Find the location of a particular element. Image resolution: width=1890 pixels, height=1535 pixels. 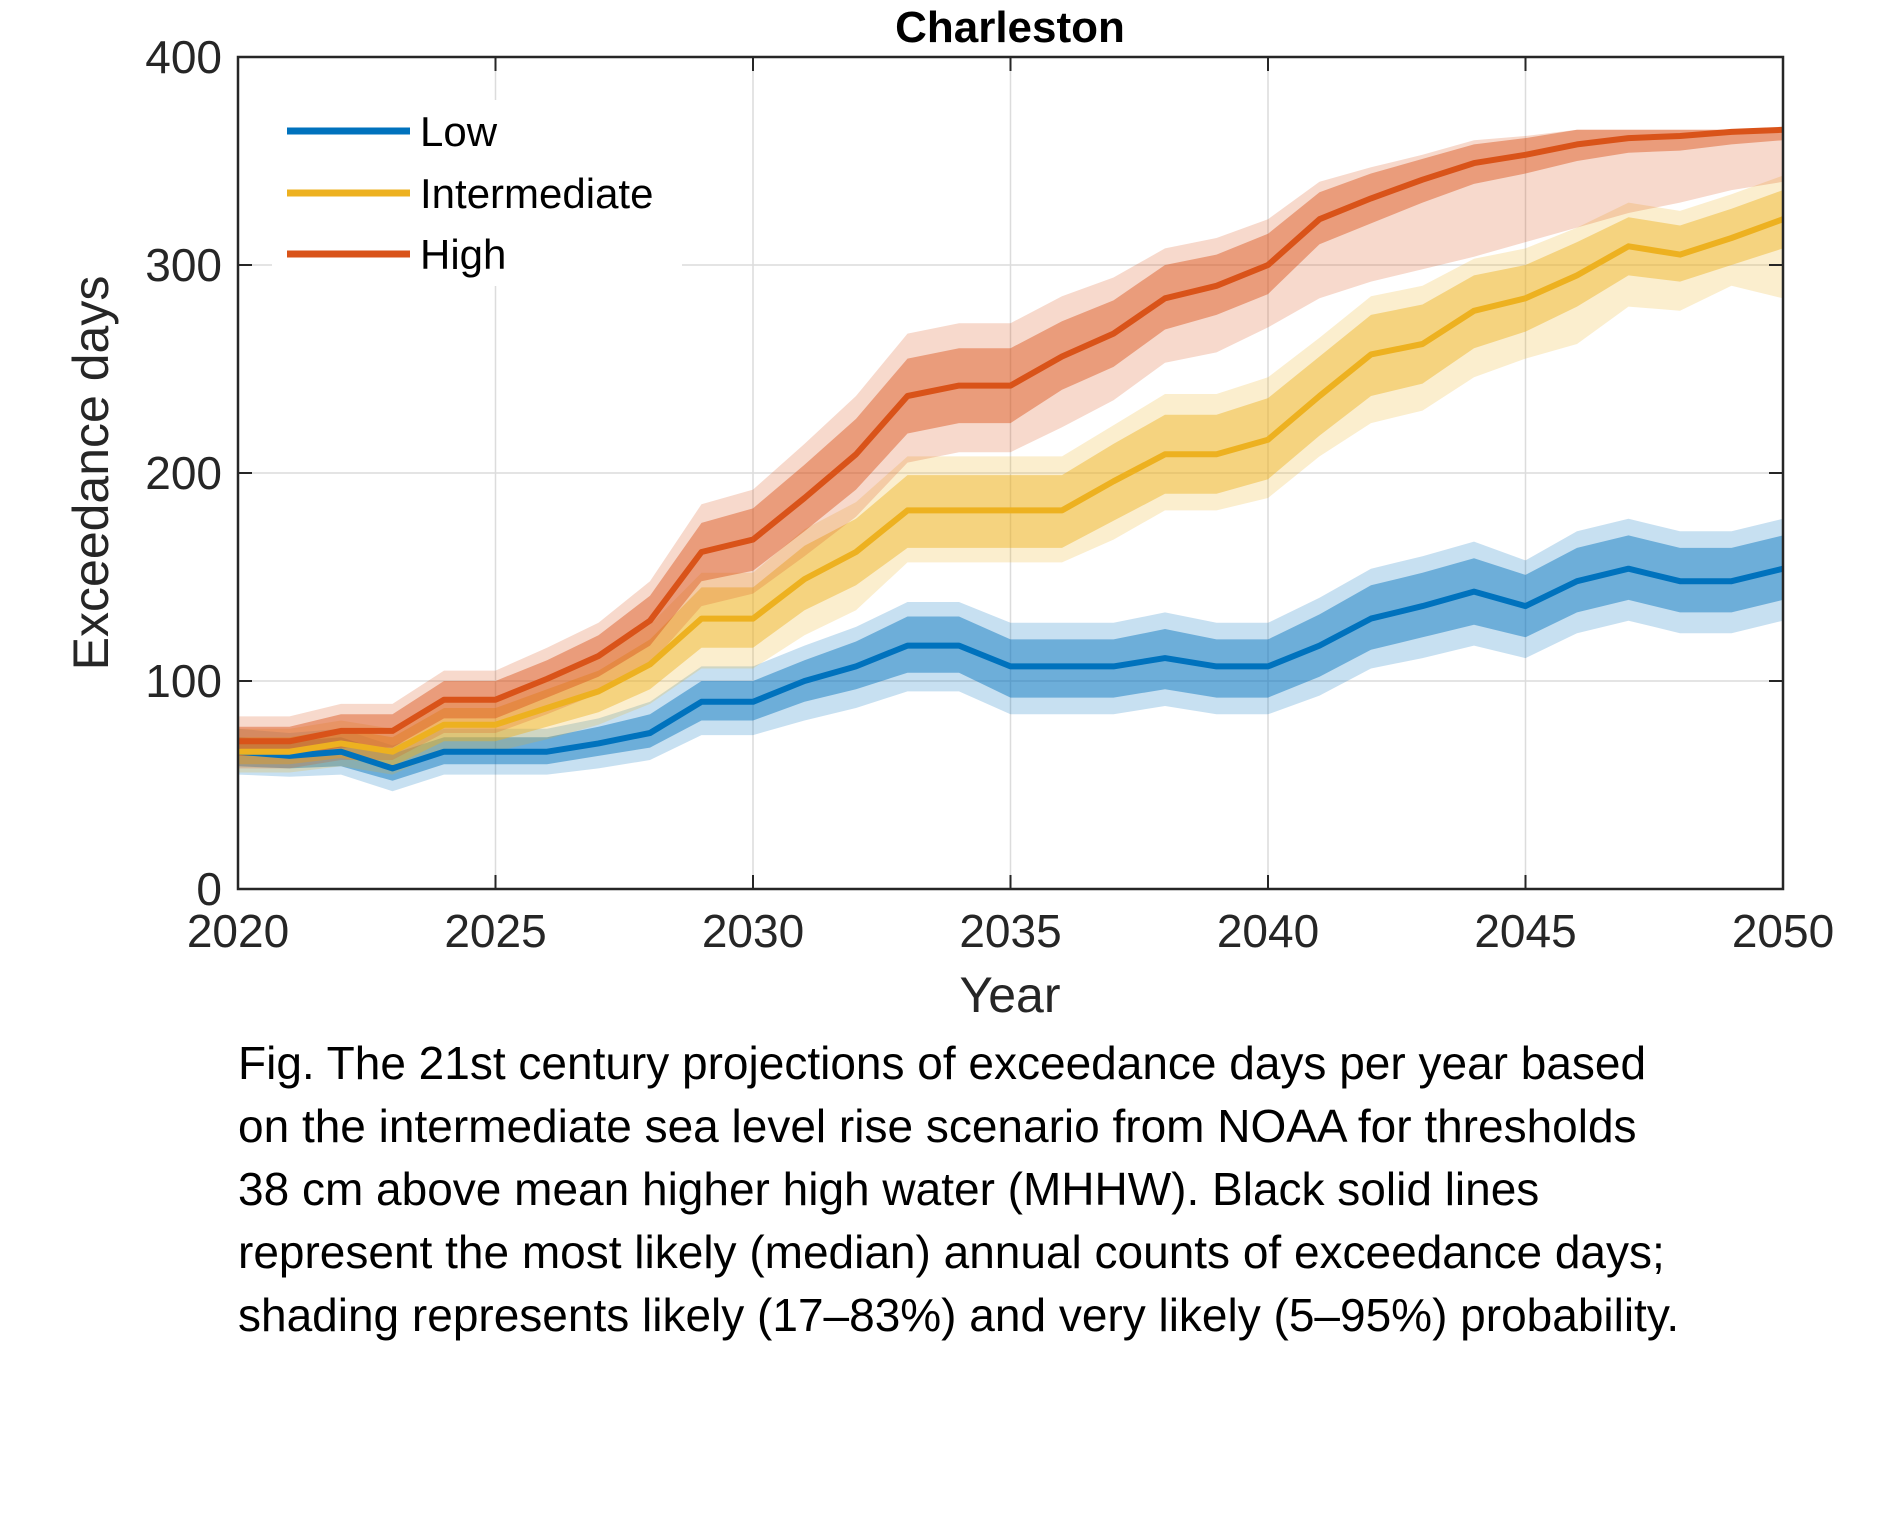

y-tick-label: 300 is located at coordinates (183, 265).